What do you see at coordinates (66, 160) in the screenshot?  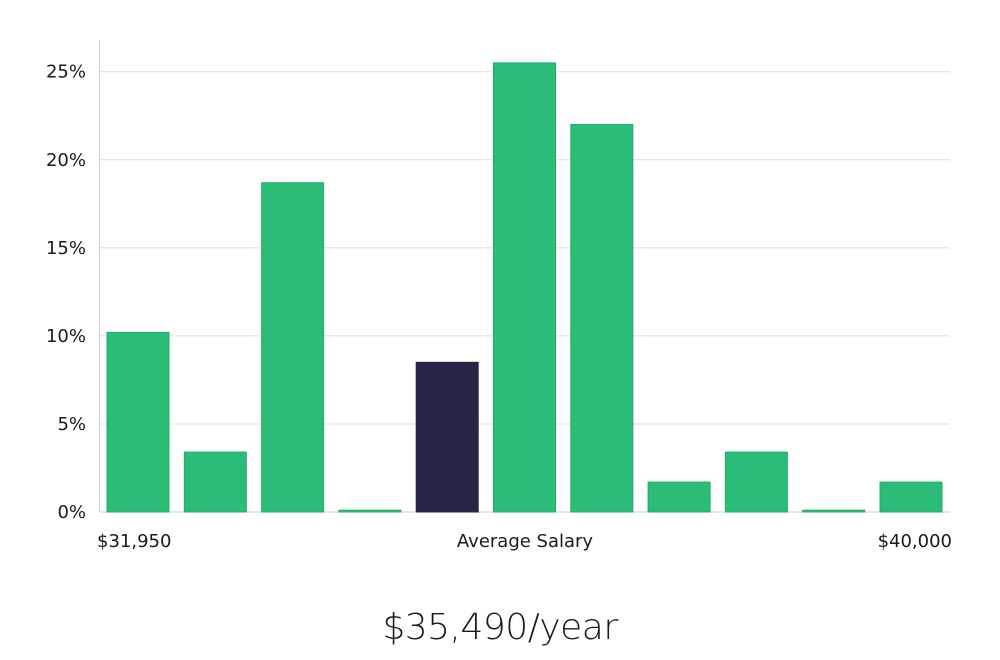 I see `y-tick-label: 20%` at bounding box center [66, 160].